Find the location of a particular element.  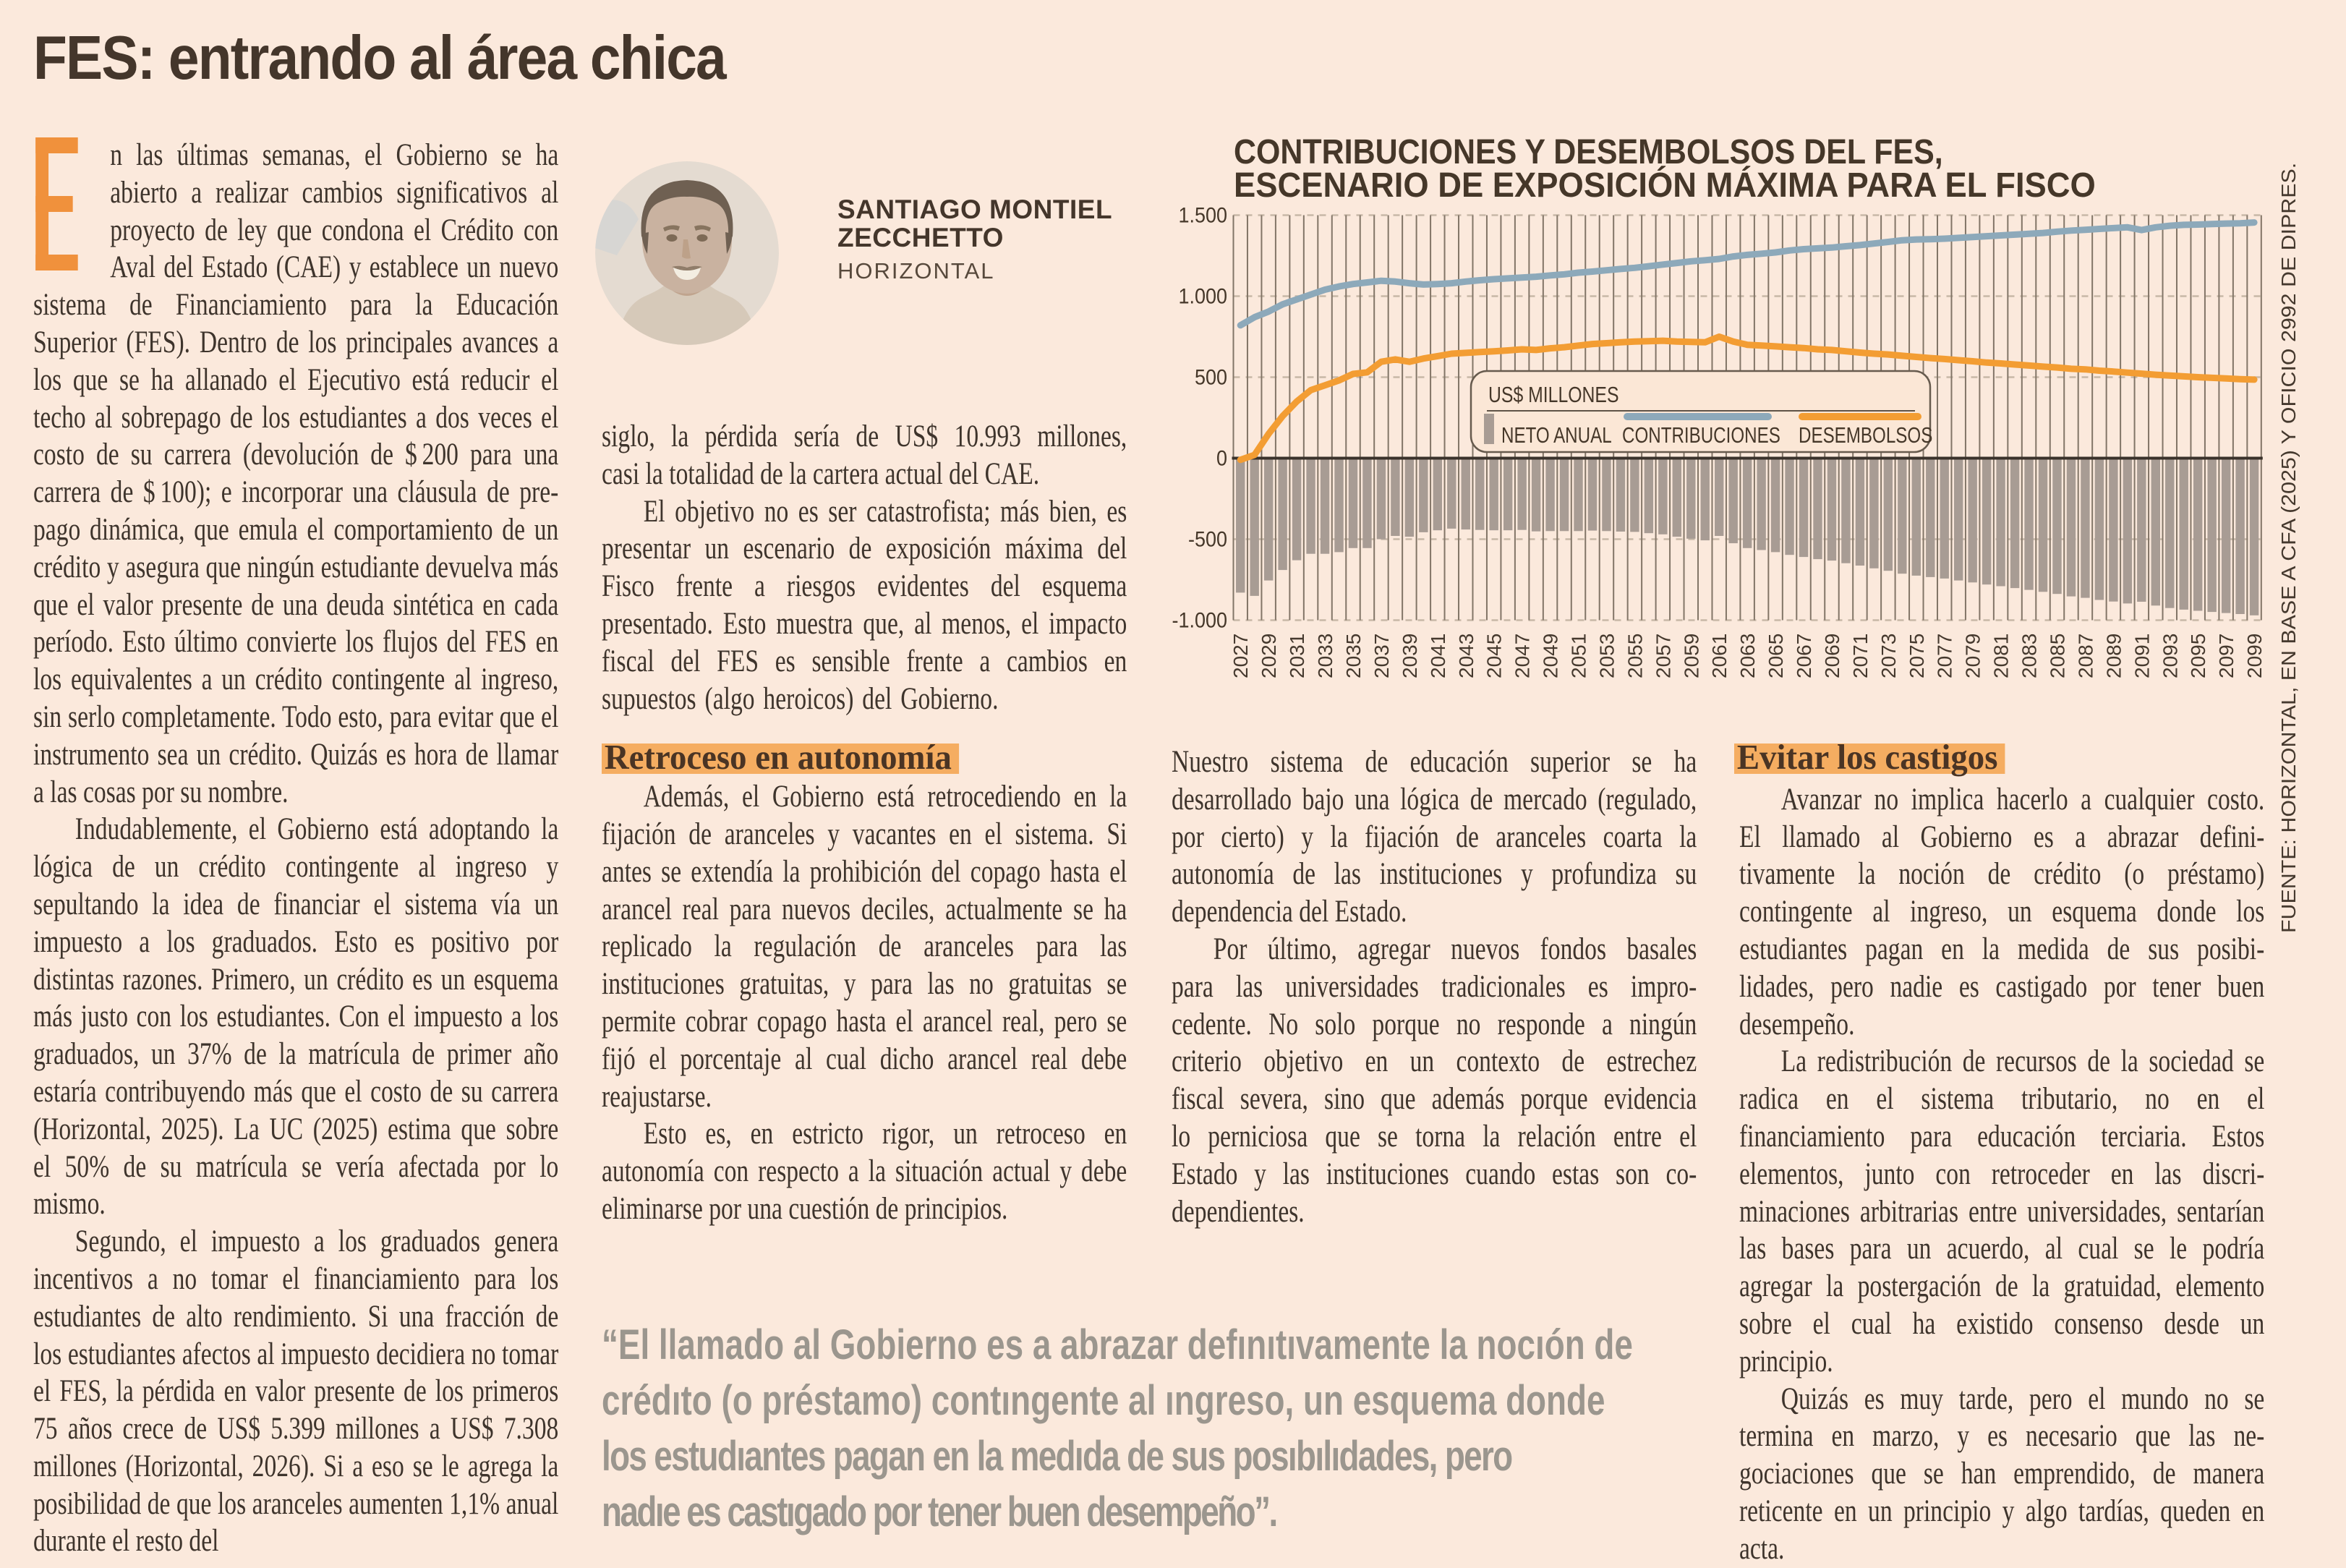

svg-text: 2067 is located at coordinates (1804, 656).